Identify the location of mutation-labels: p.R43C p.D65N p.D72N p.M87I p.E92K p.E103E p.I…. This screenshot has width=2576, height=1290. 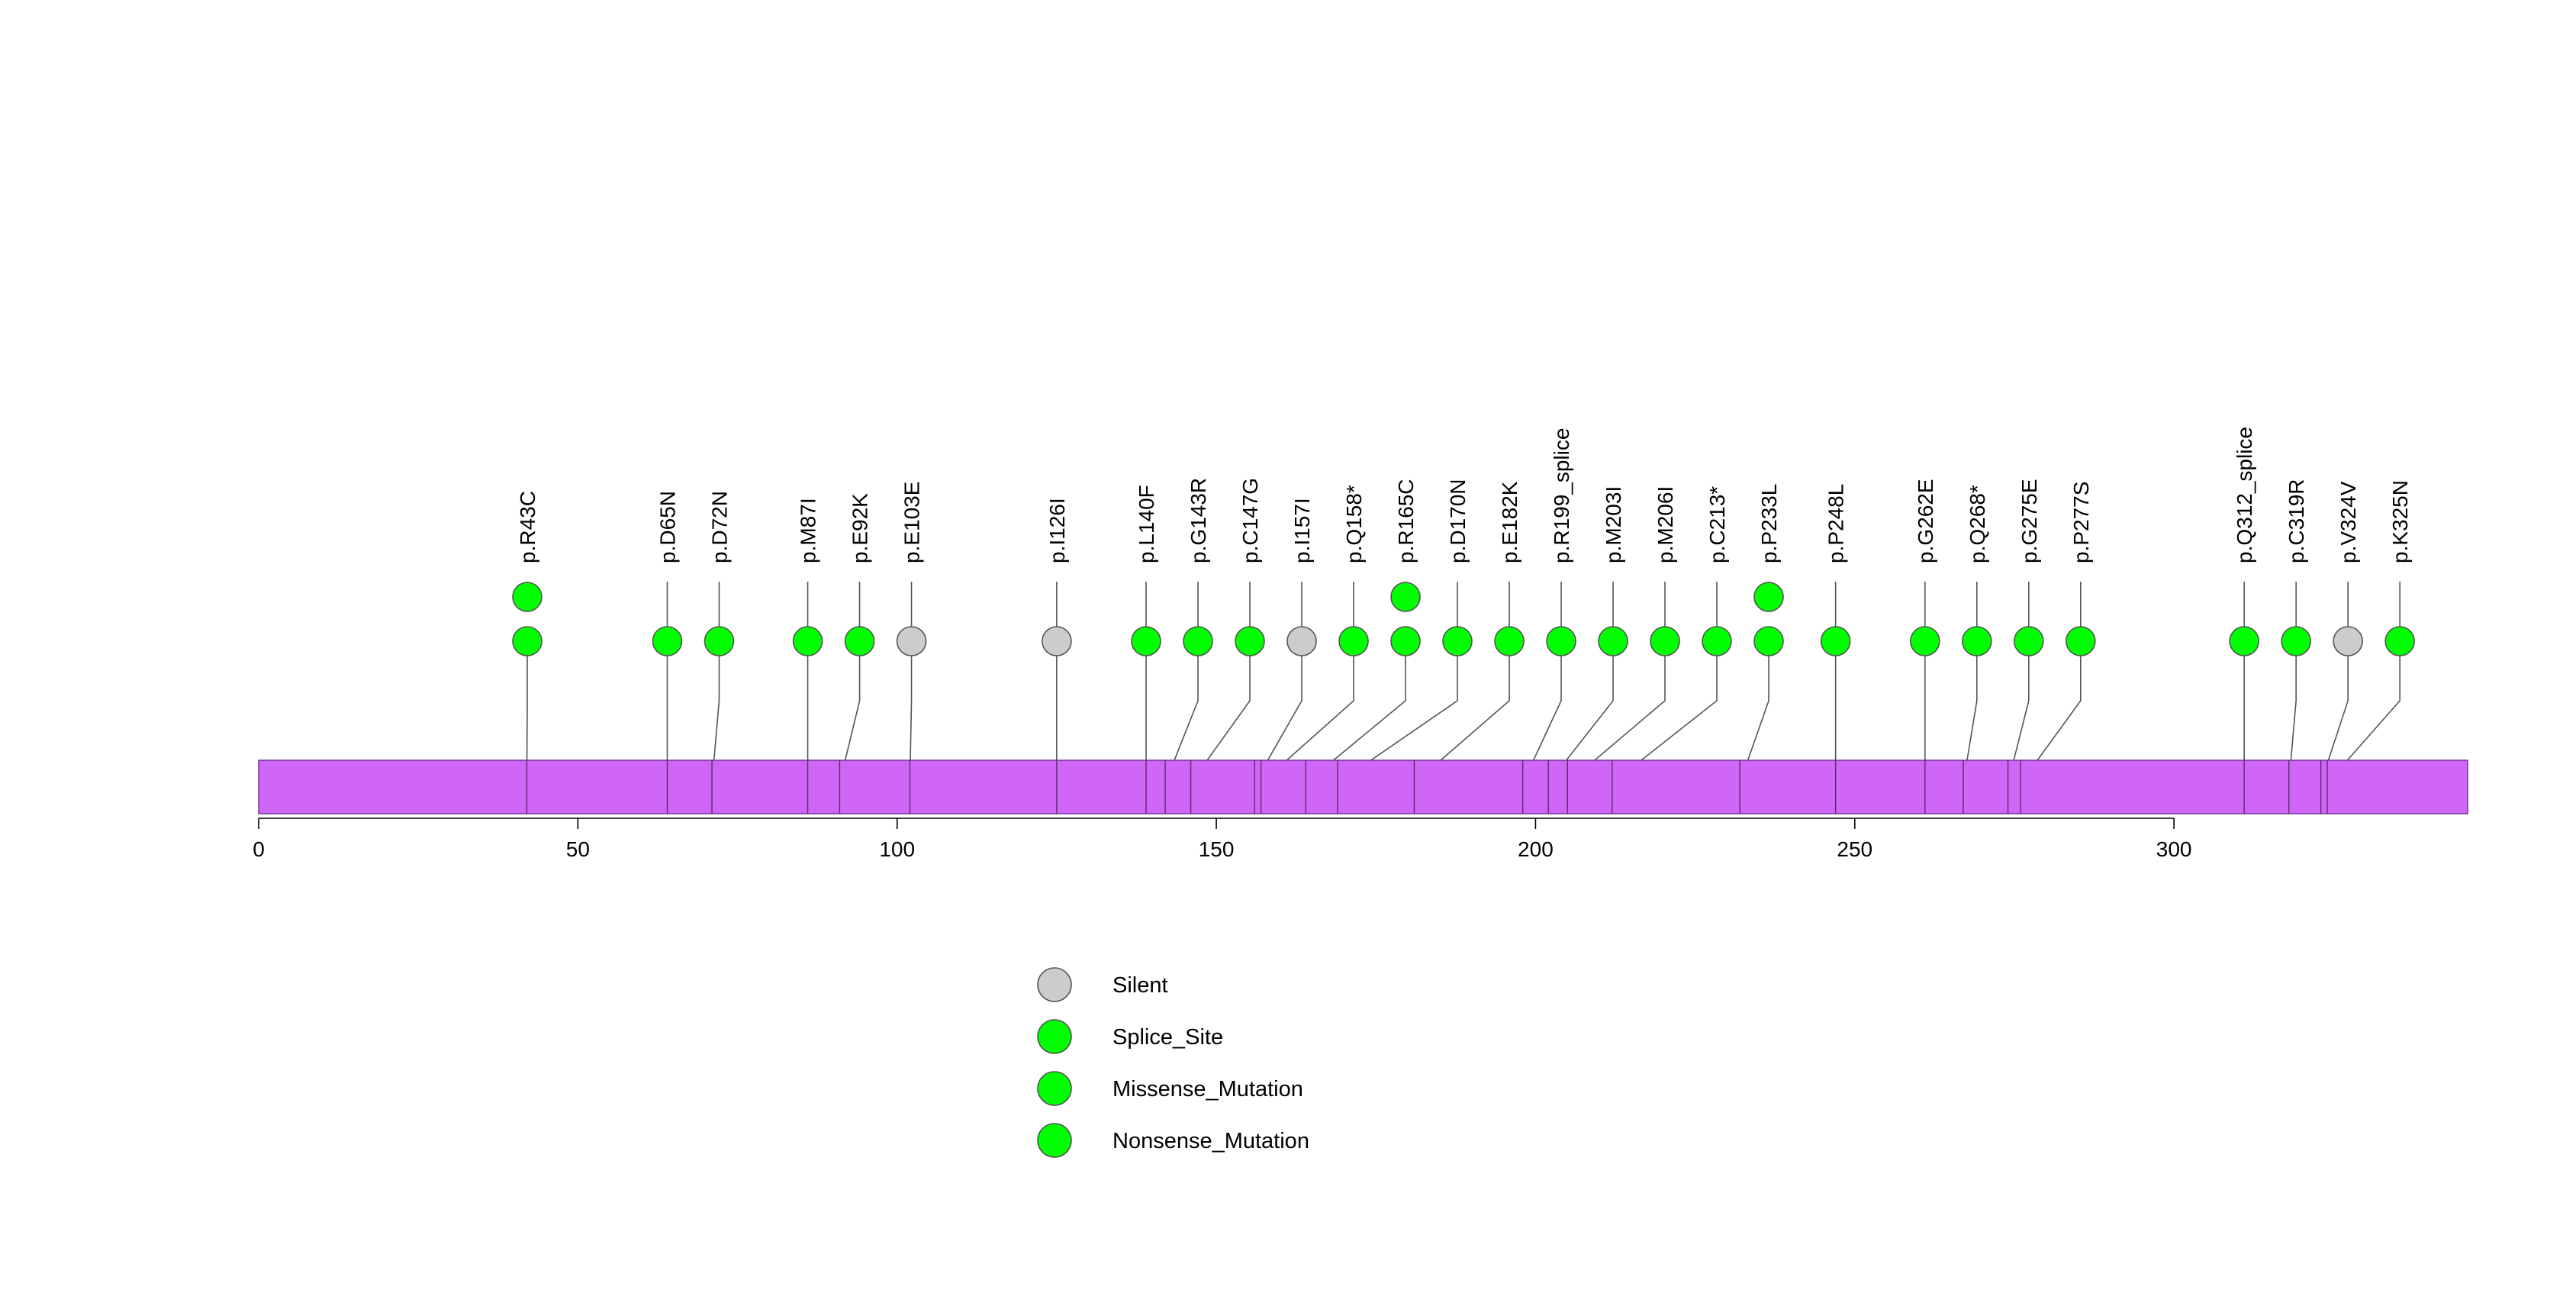
(1464, 495).